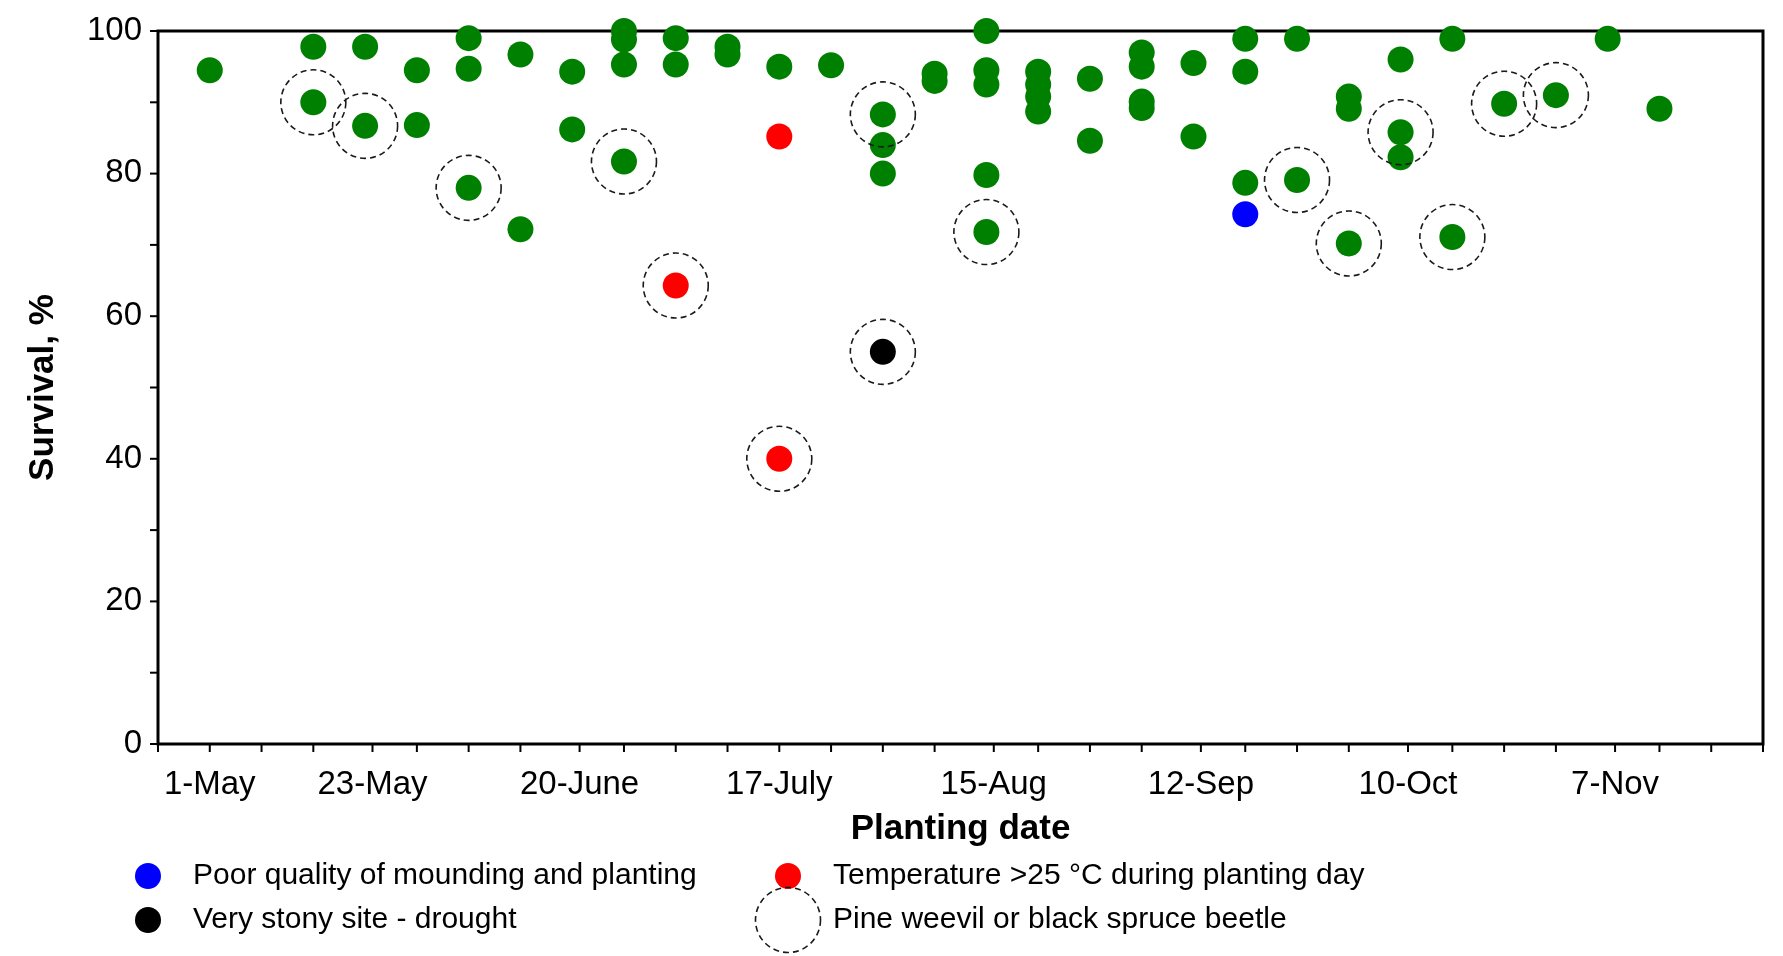 The width and height of the screenshot is (1783, 956). What do you see at coordinates (40, 387) in the screenshot?
I see `y-axis-title: Survival, %` at bounding box center [40, 387].